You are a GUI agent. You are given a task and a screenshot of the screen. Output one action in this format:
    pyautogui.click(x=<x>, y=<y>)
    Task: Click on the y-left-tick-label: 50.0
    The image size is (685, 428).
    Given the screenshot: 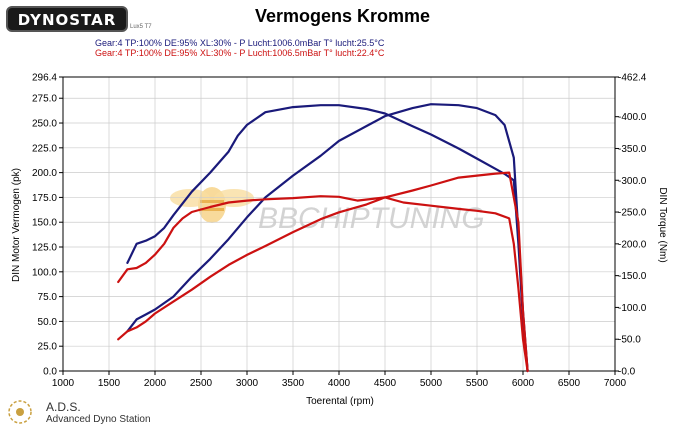 What is the action you would take?
    pyautogui.click(x=48, y=322)
    